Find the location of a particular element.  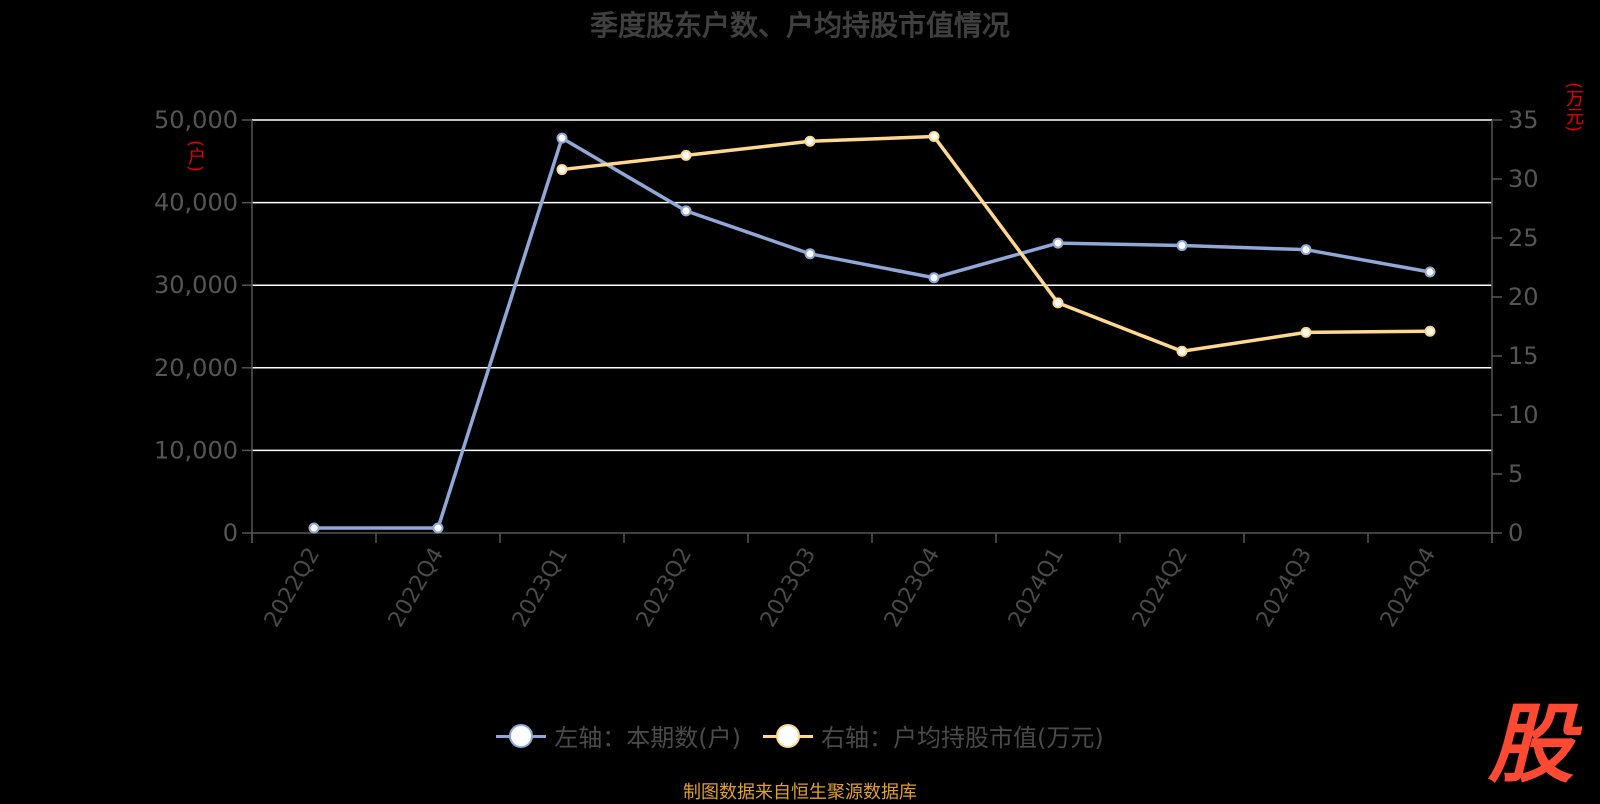

legend-label-avg-value: 右轴：户均持股市值(万元) is located at coordinates (962, 738).